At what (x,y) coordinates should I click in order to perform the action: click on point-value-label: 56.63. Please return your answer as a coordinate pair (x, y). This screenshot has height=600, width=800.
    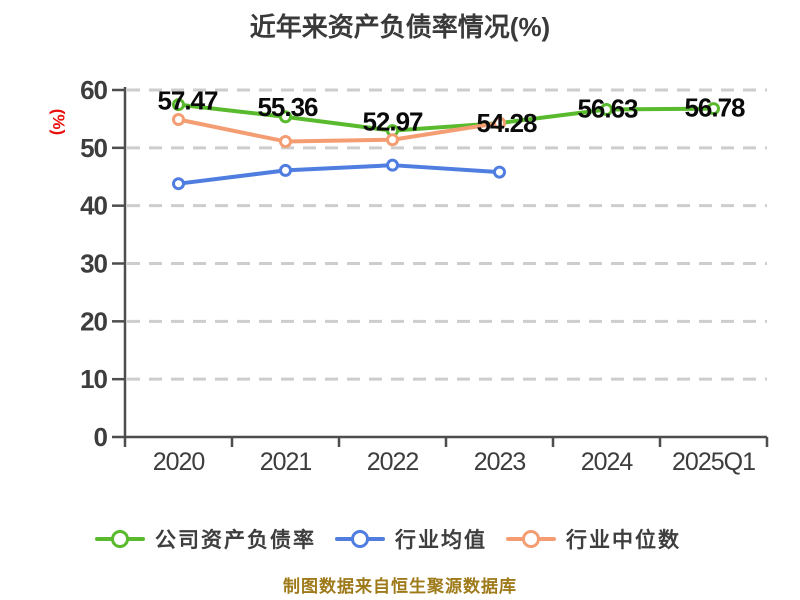
    Looking at the image, I should click on (607, 108).